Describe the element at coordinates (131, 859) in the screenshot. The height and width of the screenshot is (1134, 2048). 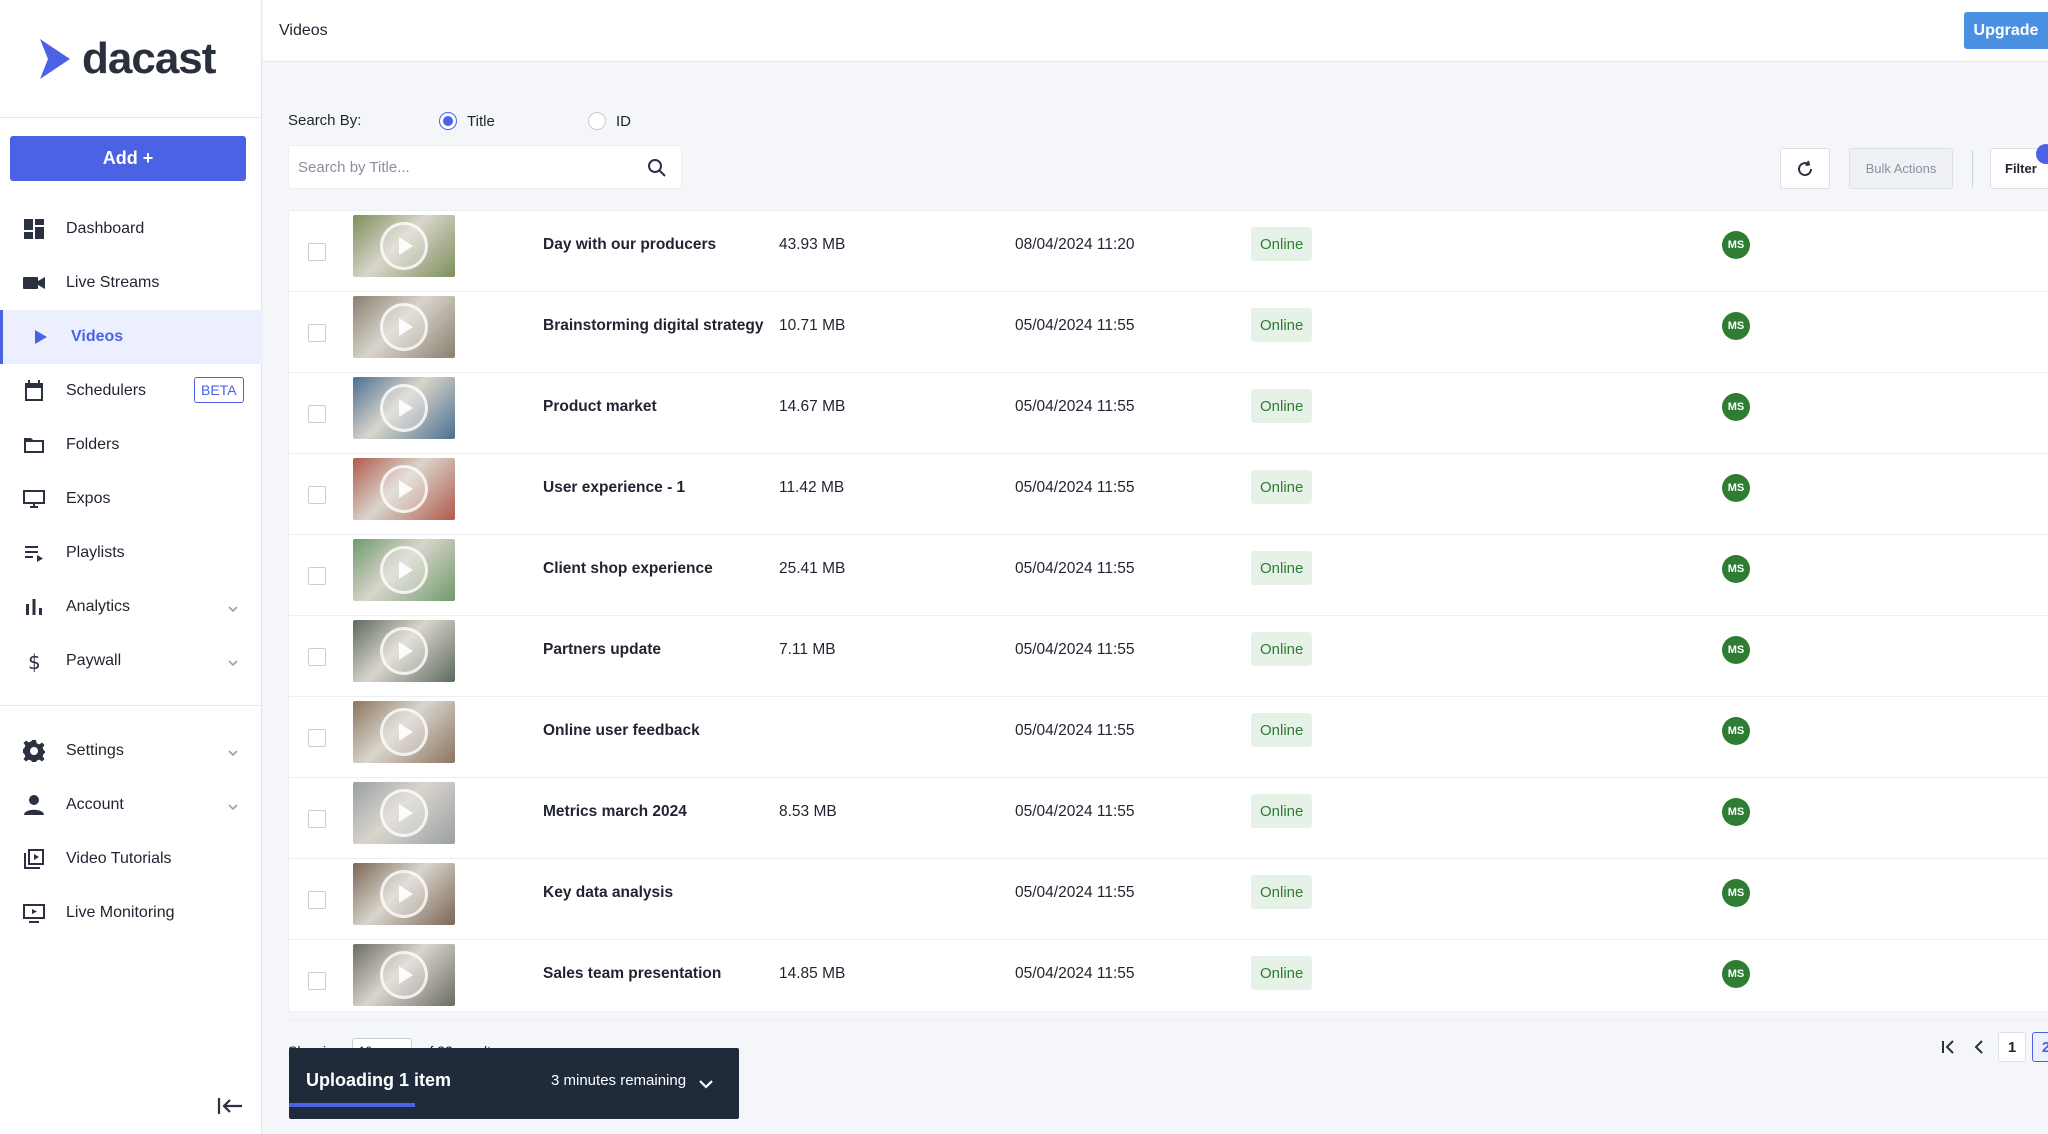
I see `sidebar-item-video-tutorials: Video Tutorials` at that location.